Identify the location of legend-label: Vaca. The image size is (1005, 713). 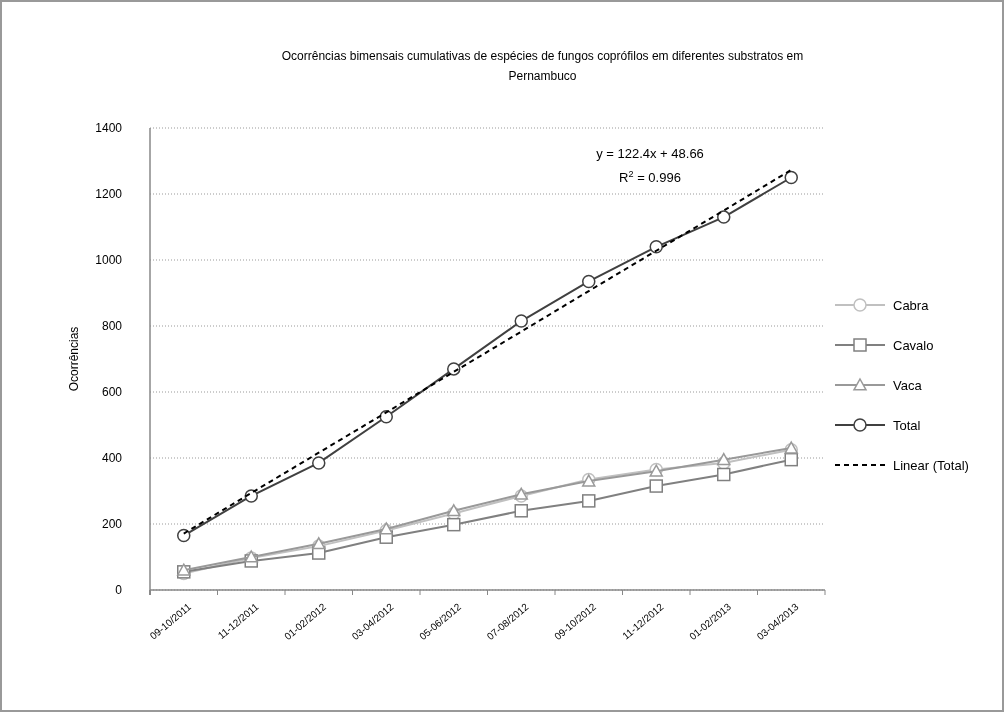
(908, 385).